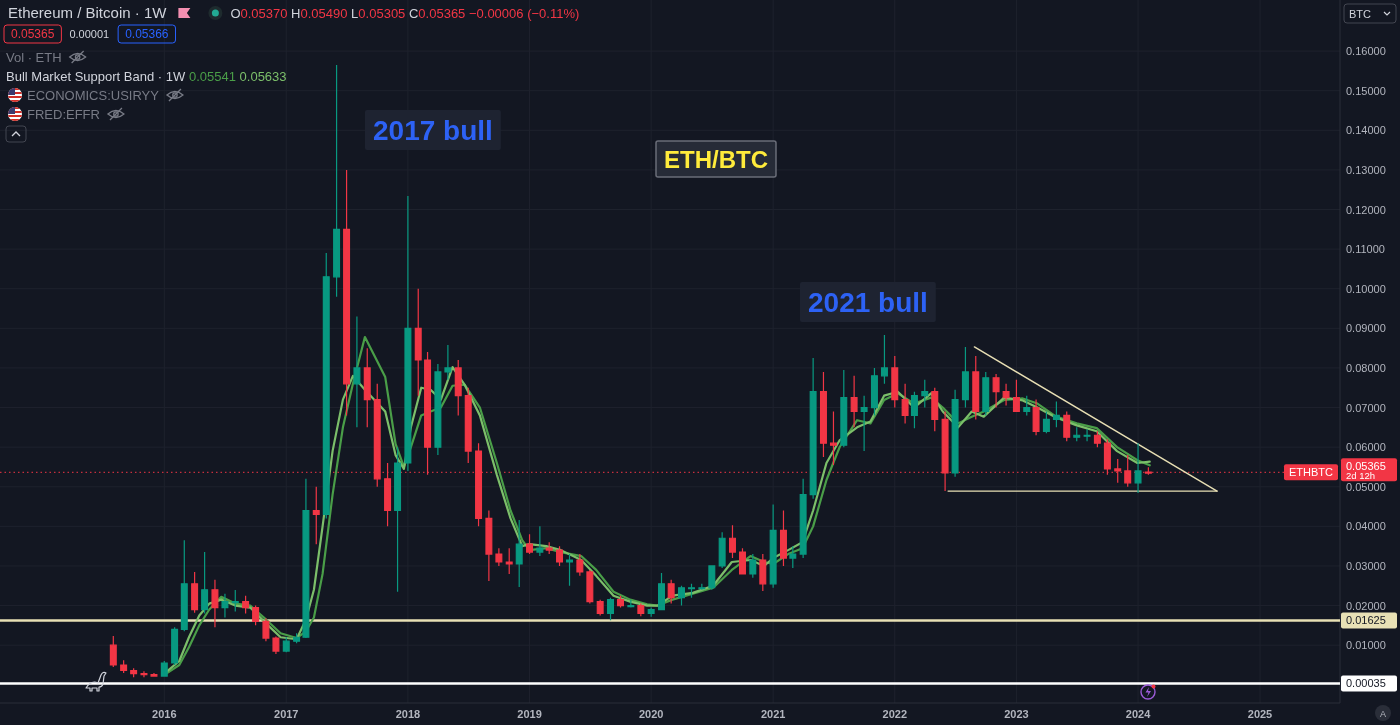  What do you see at coordinates (1311, 472) in the screenshot?
I see `annotation: ETHBTC` at bounding box center [1311, 472].